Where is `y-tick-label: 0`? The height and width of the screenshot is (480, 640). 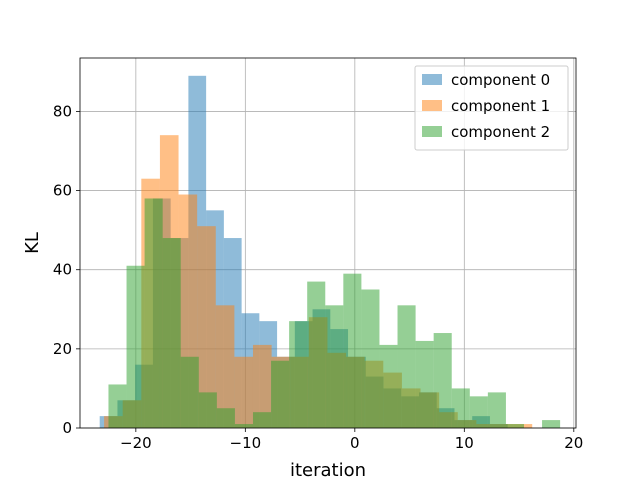 y-tick-label: 0 is located at coordinates (67, 428).